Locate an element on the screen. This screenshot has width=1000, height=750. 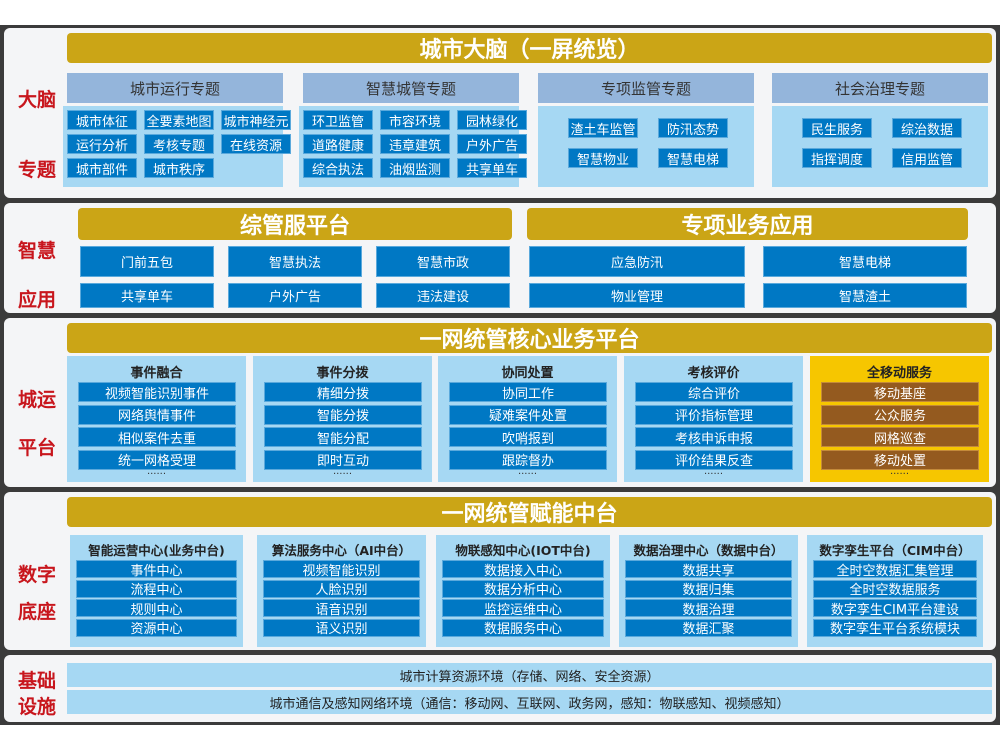
module-panel: 事件分拨 精细分拨 智能分拨 智能分配 即时互动 ······ is located at coordinates (342, 419).